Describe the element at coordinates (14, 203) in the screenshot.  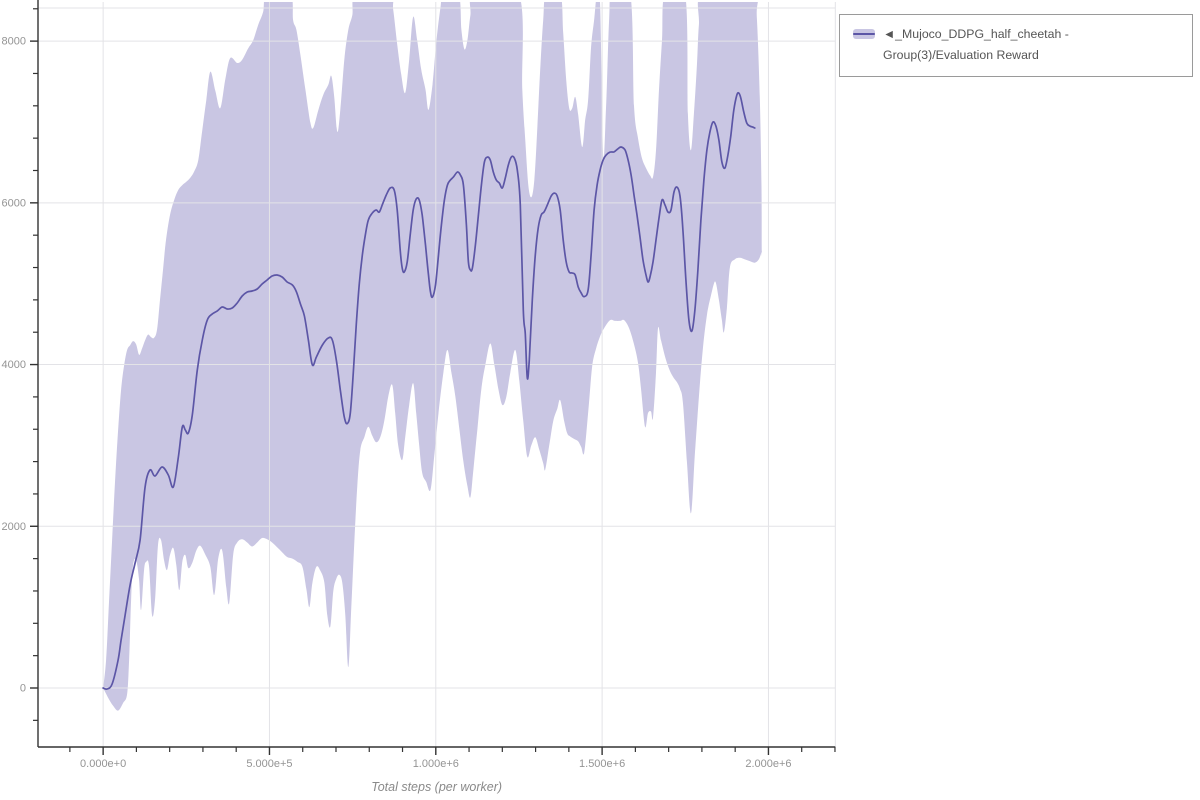
I see `y-tick-label: 6000` at that location.